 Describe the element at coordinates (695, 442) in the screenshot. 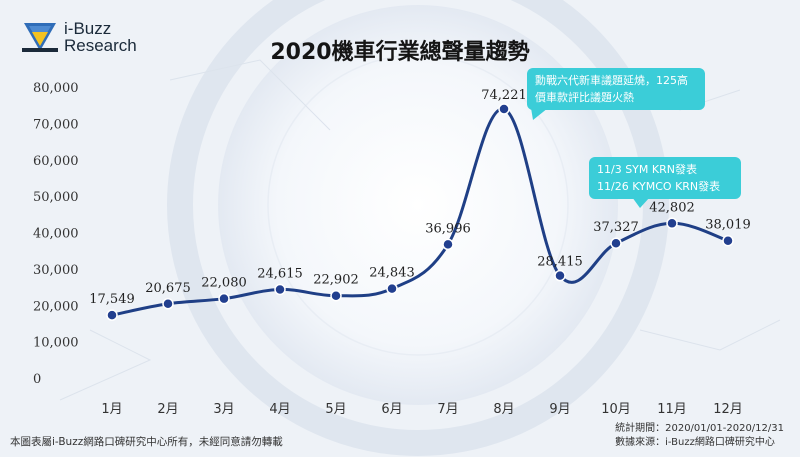

I see `data-source: 數據來源：i-Buzz網路口碑研究中心` at that location.